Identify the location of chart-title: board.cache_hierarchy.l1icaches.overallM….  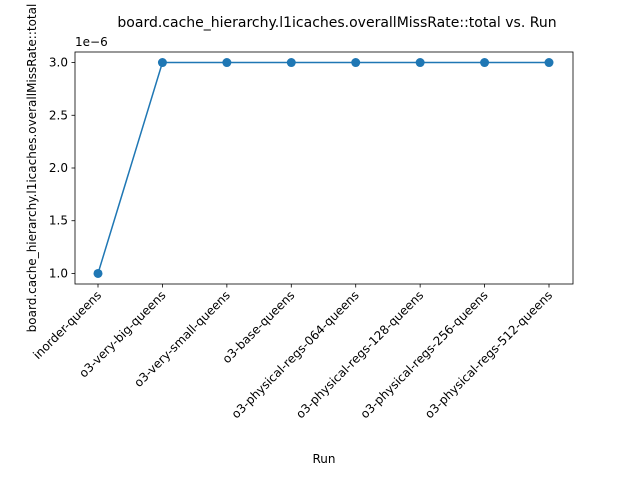
(336, 23).